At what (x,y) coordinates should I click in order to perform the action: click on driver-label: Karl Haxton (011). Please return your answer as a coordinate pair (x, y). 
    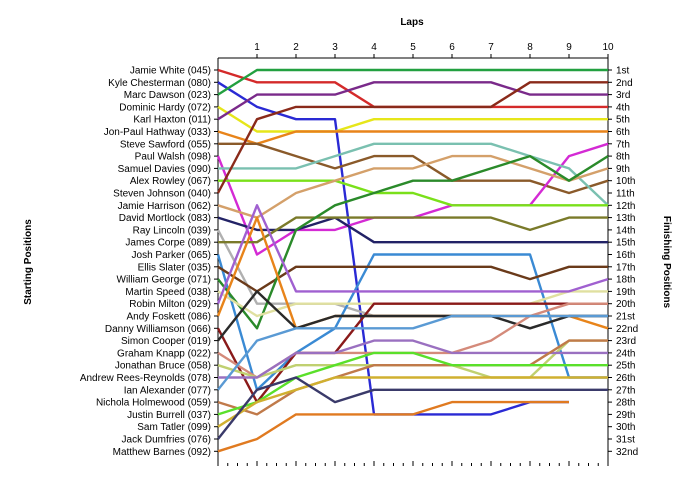
    Looking at the image, I should click on (172, 120).